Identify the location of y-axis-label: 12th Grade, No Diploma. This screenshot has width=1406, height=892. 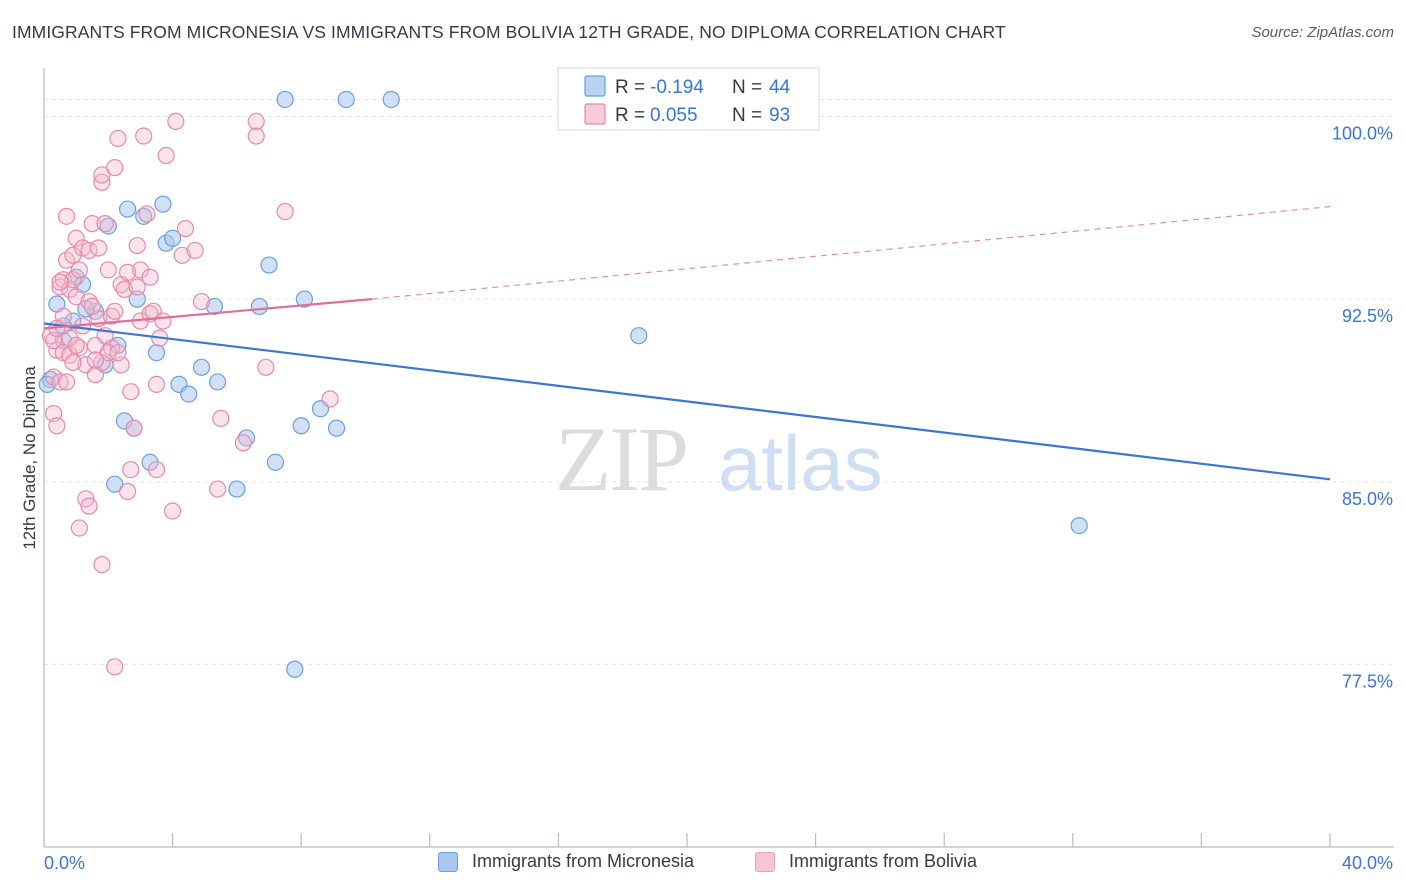
(29, 458).